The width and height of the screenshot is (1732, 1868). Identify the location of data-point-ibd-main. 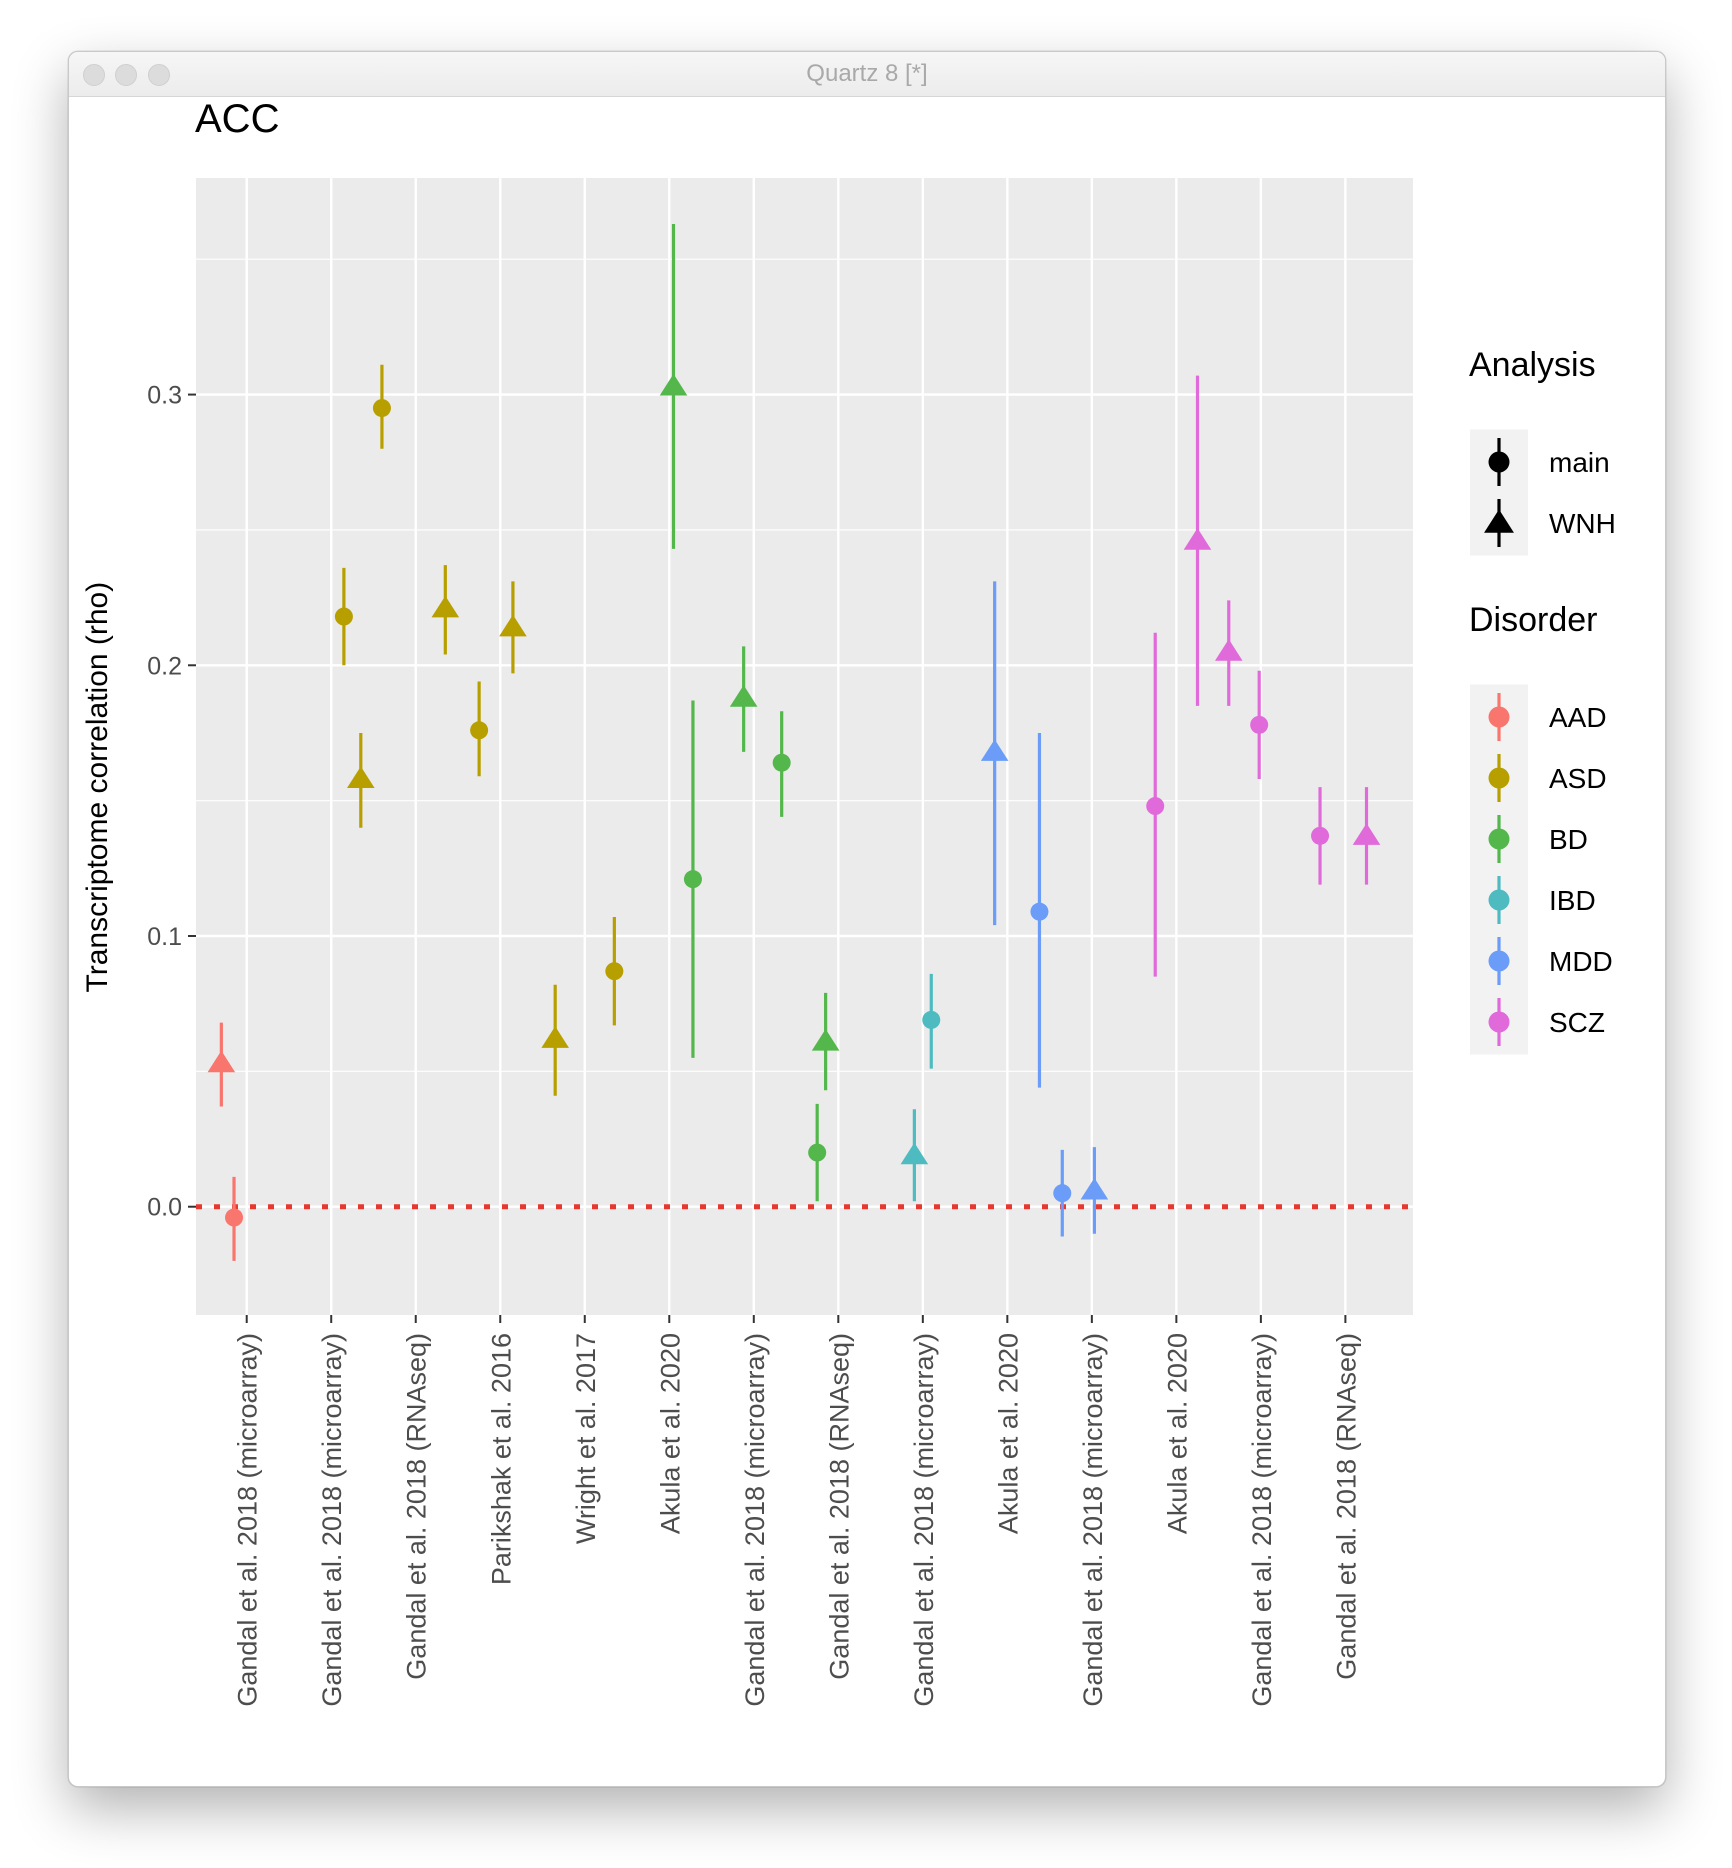
(931, 1021).